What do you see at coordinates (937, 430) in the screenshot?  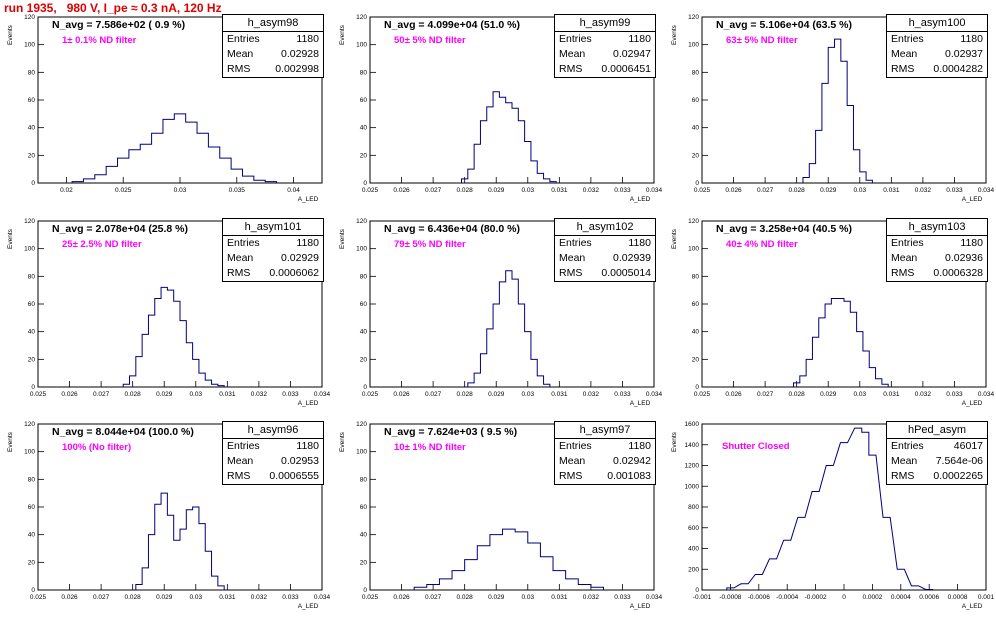 I see `stats-histogram-name: hPed_asym` at bounding box center [937, 430].